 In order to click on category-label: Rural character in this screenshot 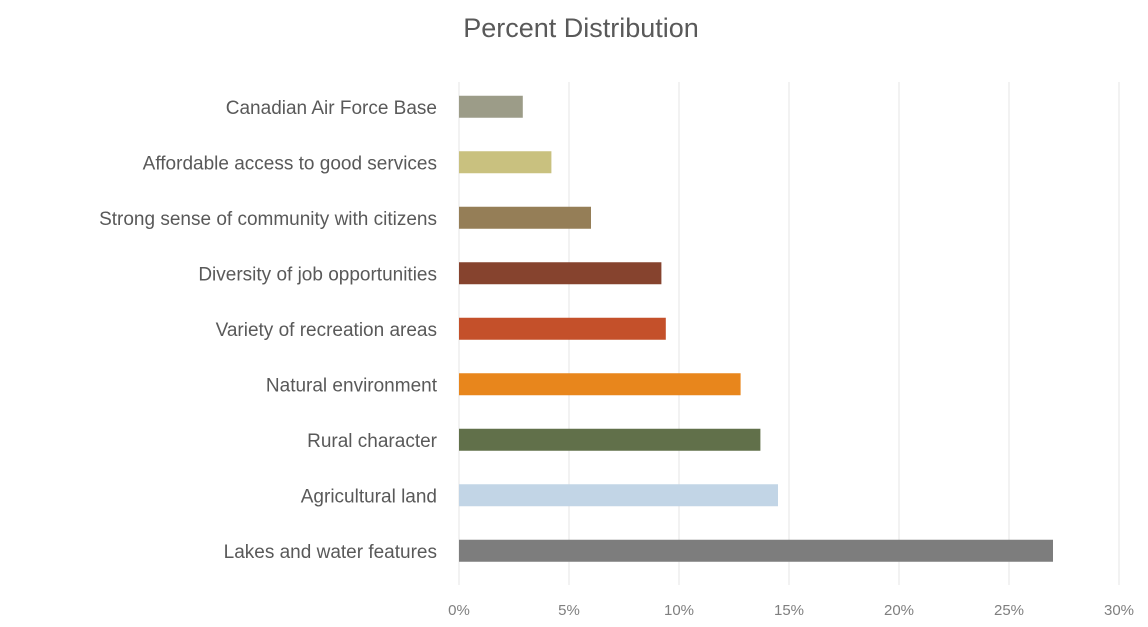, I will do `click(372, 441)`.